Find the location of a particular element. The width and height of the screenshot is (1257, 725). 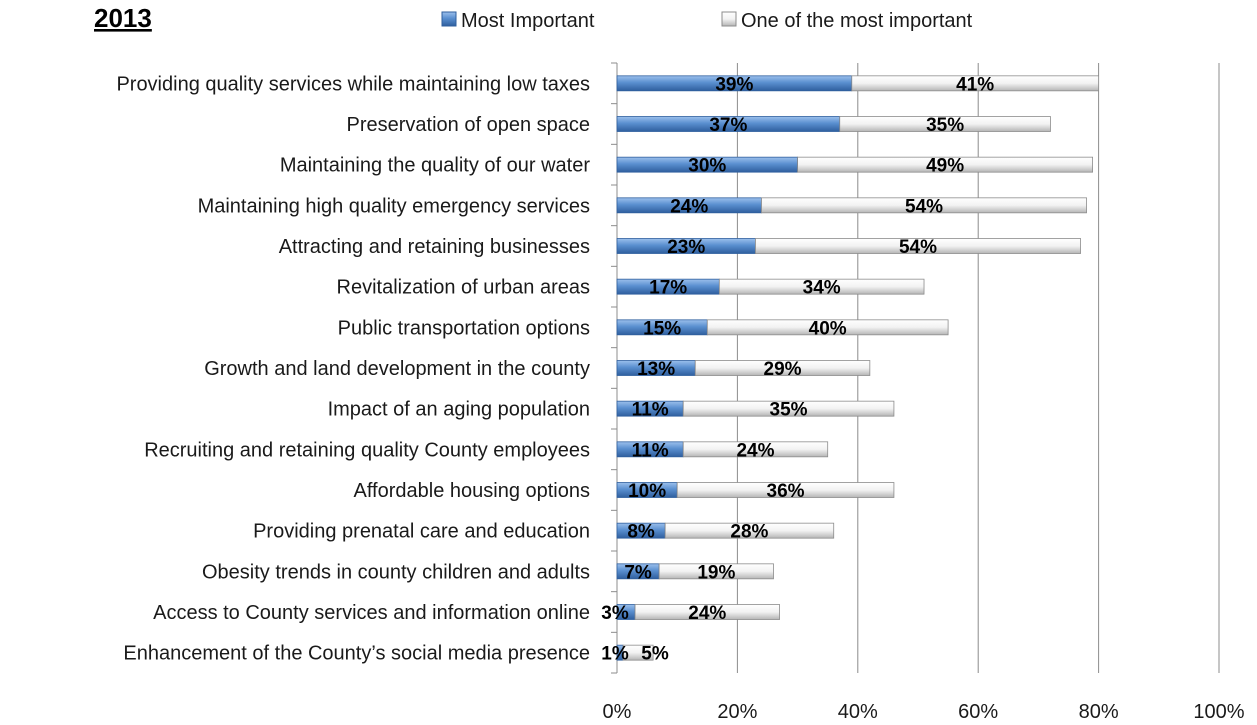

category-label: Affordable housing options is located at coordinates (472, 491).